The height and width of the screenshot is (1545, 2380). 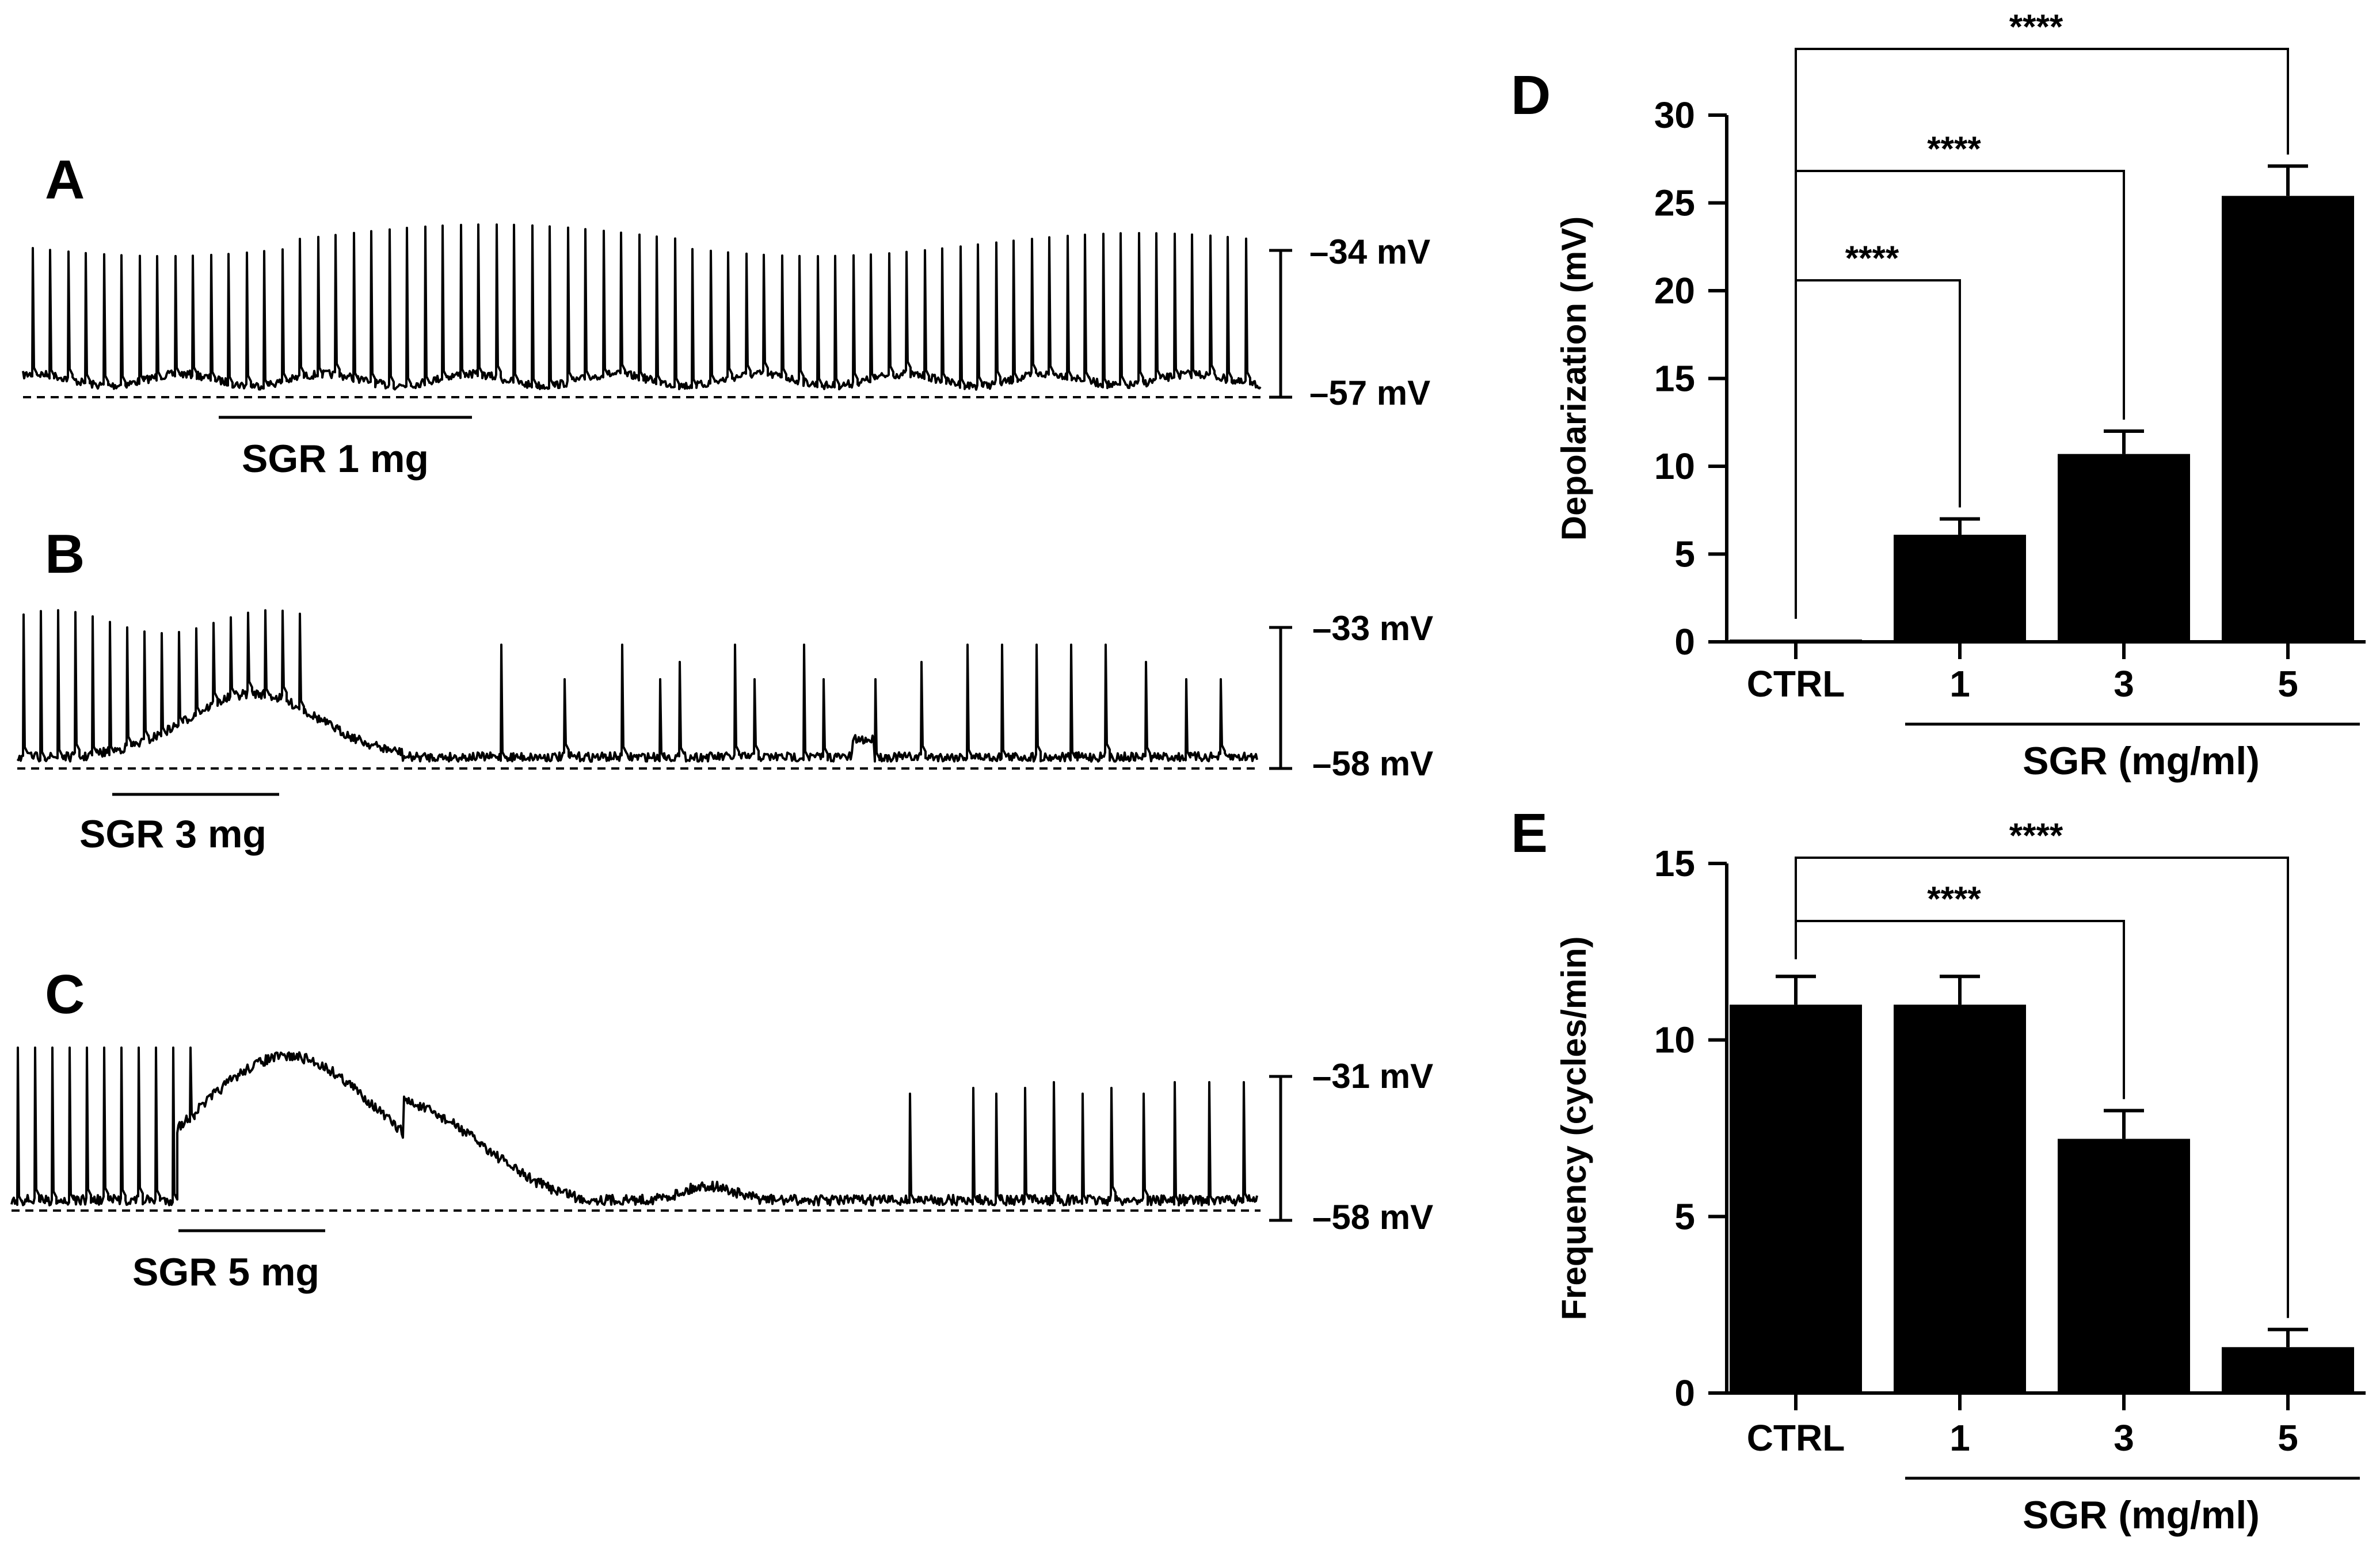 What do you see at coordinates (1372, 1076) in the screenshot?
I see `voltage-top-c: –31 mV` at bounding box center [1372, 1076].